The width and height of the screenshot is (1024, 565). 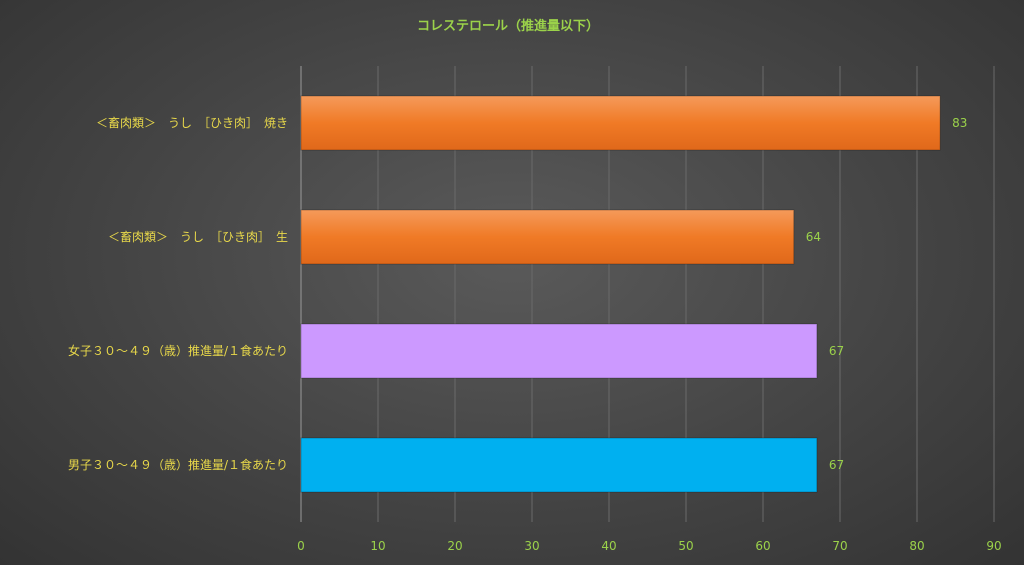 What do you see at coordinates (178, 350) in the screenshot?
I see `category-label: 女子３０～４９（歳）推進量/１食あたり` at bounding box center [178, 350].